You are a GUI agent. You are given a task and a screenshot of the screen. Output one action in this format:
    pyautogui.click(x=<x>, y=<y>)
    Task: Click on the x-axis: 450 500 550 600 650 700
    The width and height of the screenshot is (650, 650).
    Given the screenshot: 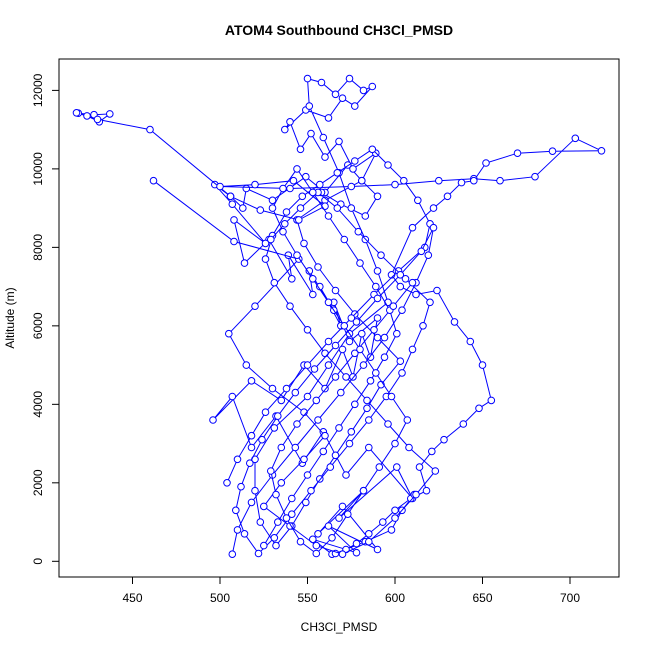 What is the action you would take?
    pyautogui.click(x=351, y=590)
    